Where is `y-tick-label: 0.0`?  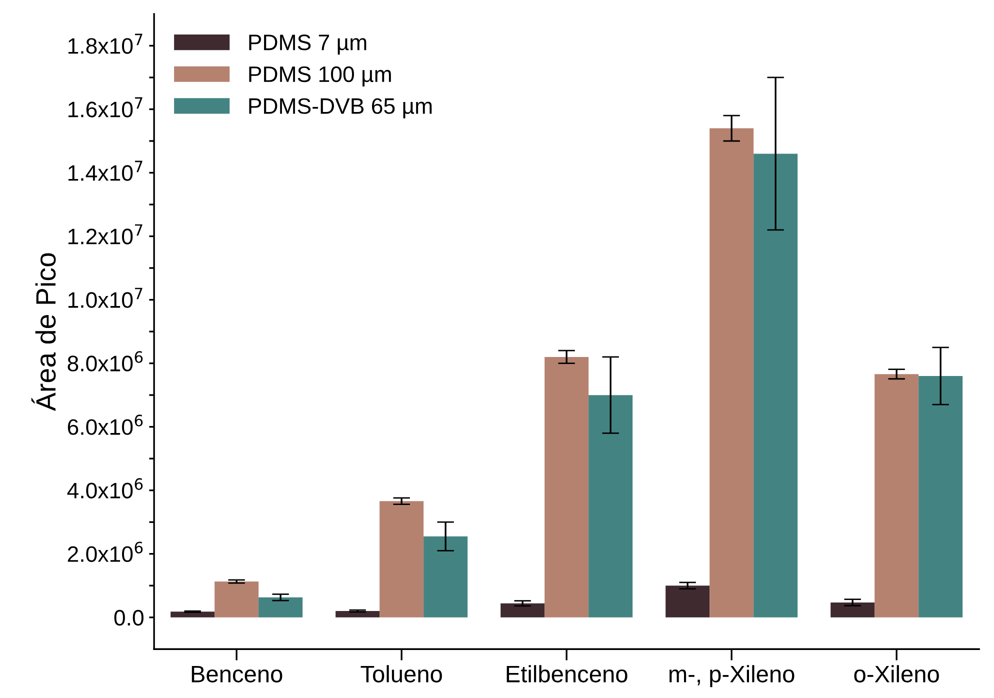
y-tick-label: 0.0 is located at coordinates (129, 618).